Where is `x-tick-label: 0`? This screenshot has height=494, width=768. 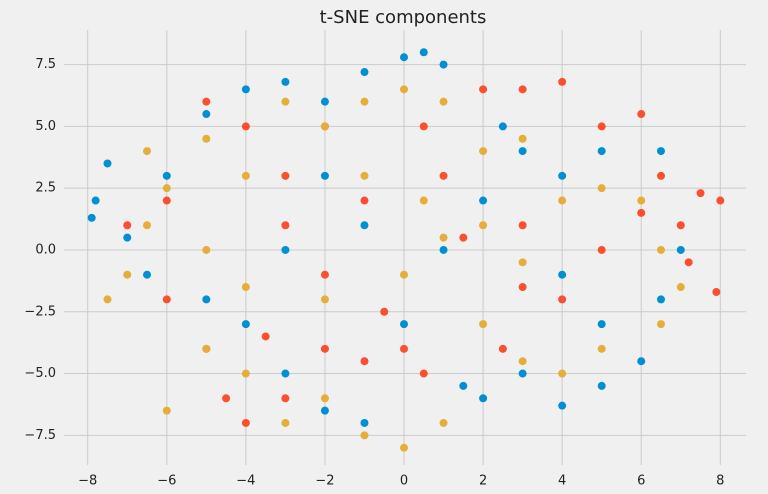
x-tick-label: 0 is located at coordinates (404, 481).